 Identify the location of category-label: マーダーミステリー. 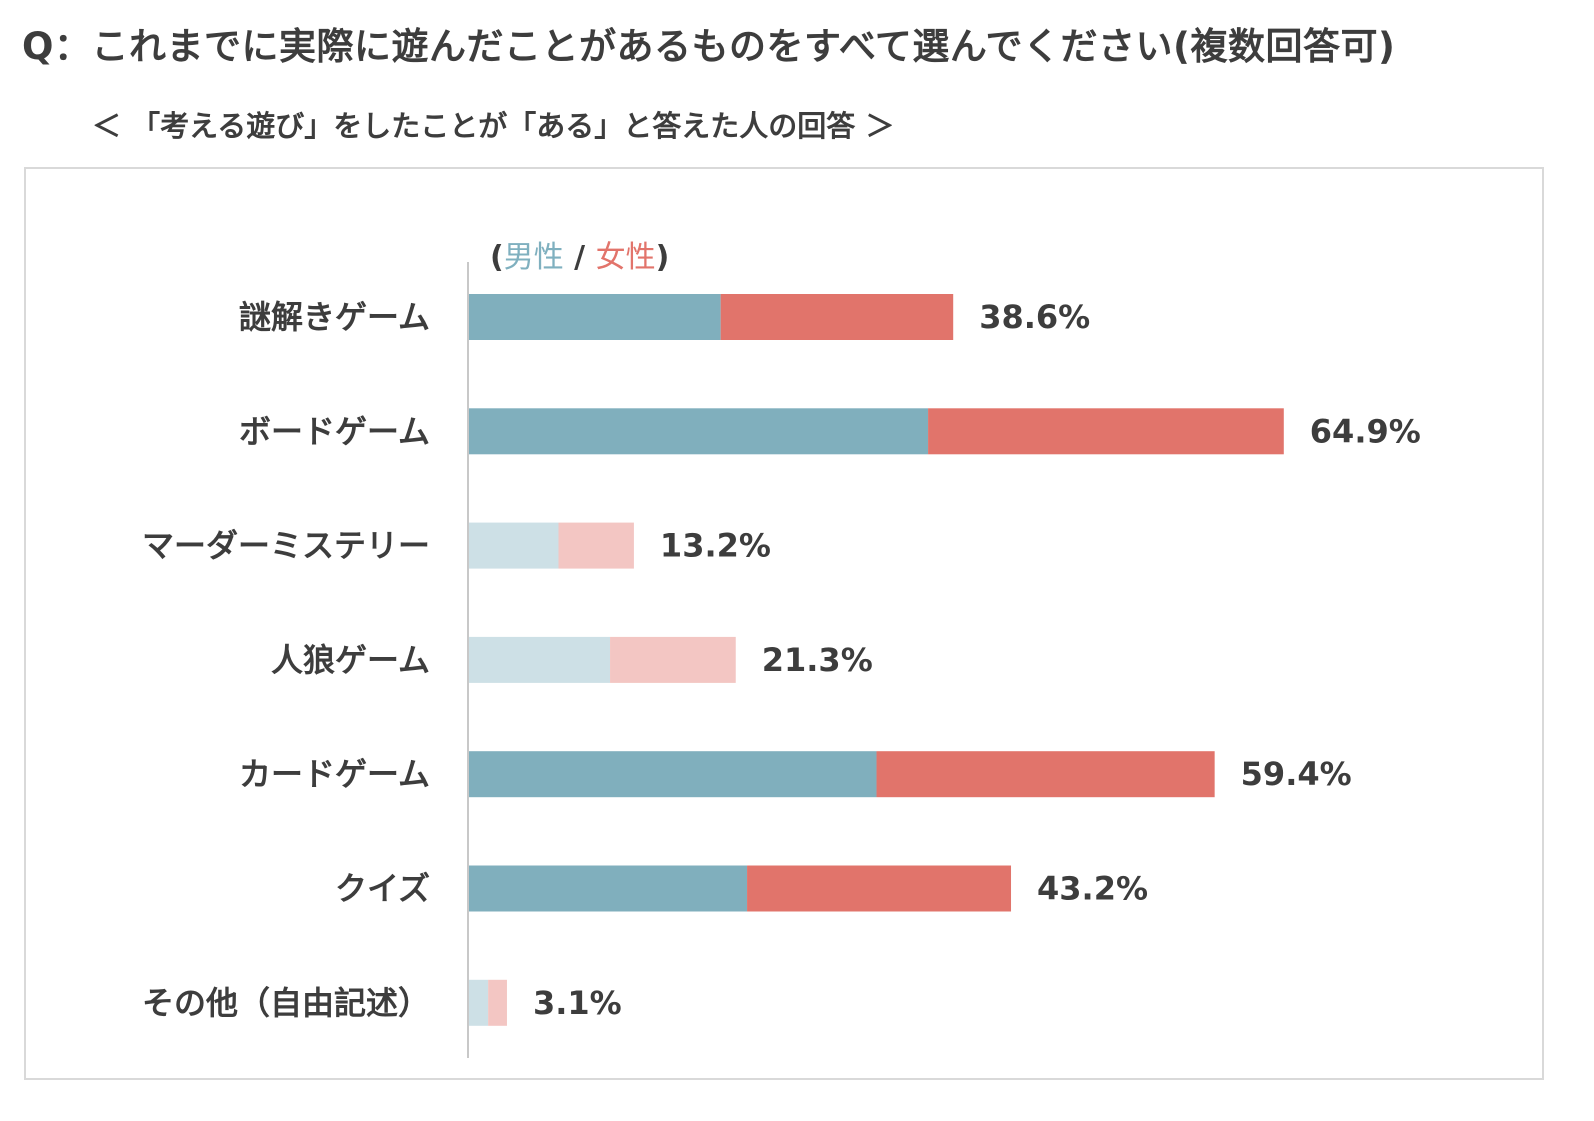
(286, 546).